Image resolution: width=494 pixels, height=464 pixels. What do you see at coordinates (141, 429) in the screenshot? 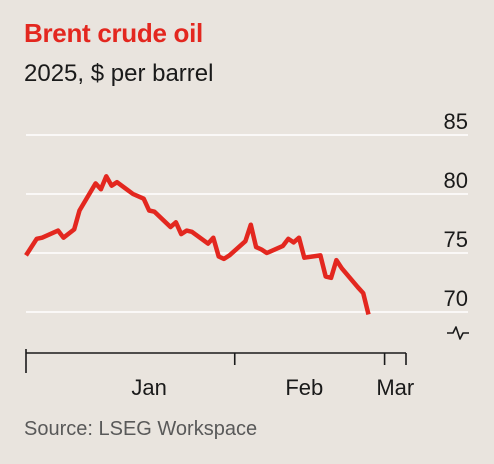
I see `source-note: Source: LSEG Workspace` at bounding box center [141, 429].